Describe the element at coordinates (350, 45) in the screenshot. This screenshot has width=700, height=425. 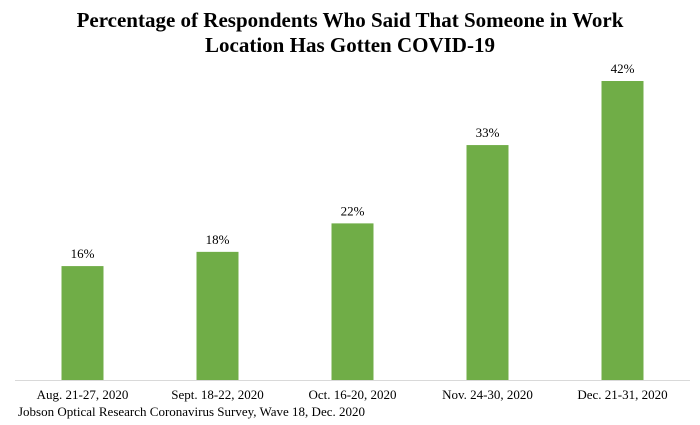
I see `chart-title-line-2: Location Has Gotten COVID-19` at that location.